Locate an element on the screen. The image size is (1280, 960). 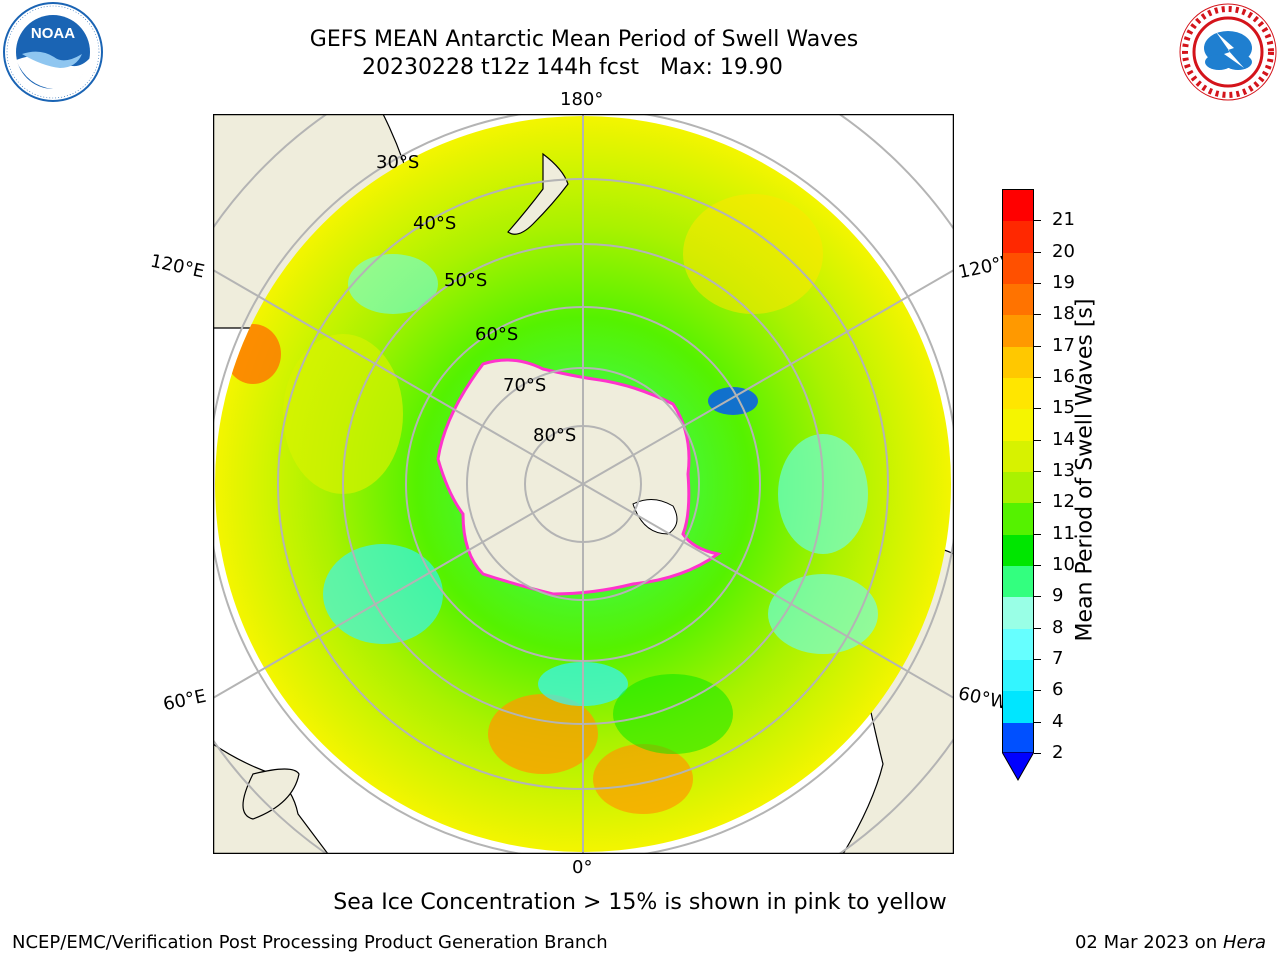
chart-subtitle: 20230228 t12z 144h fcst Max: 19.90 is located at coordinates (572, 67).